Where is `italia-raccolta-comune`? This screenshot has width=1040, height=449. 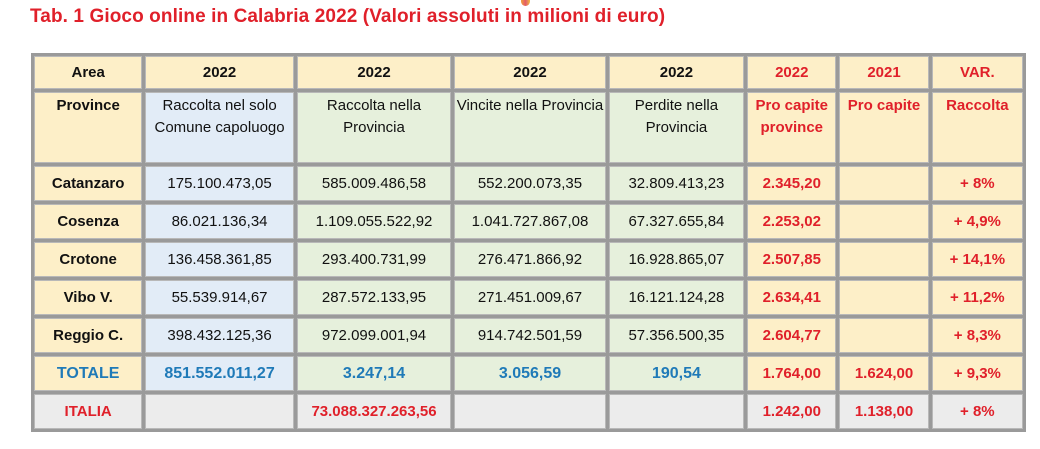 italia-raccolta-comune is located at coordinates (219, 411).